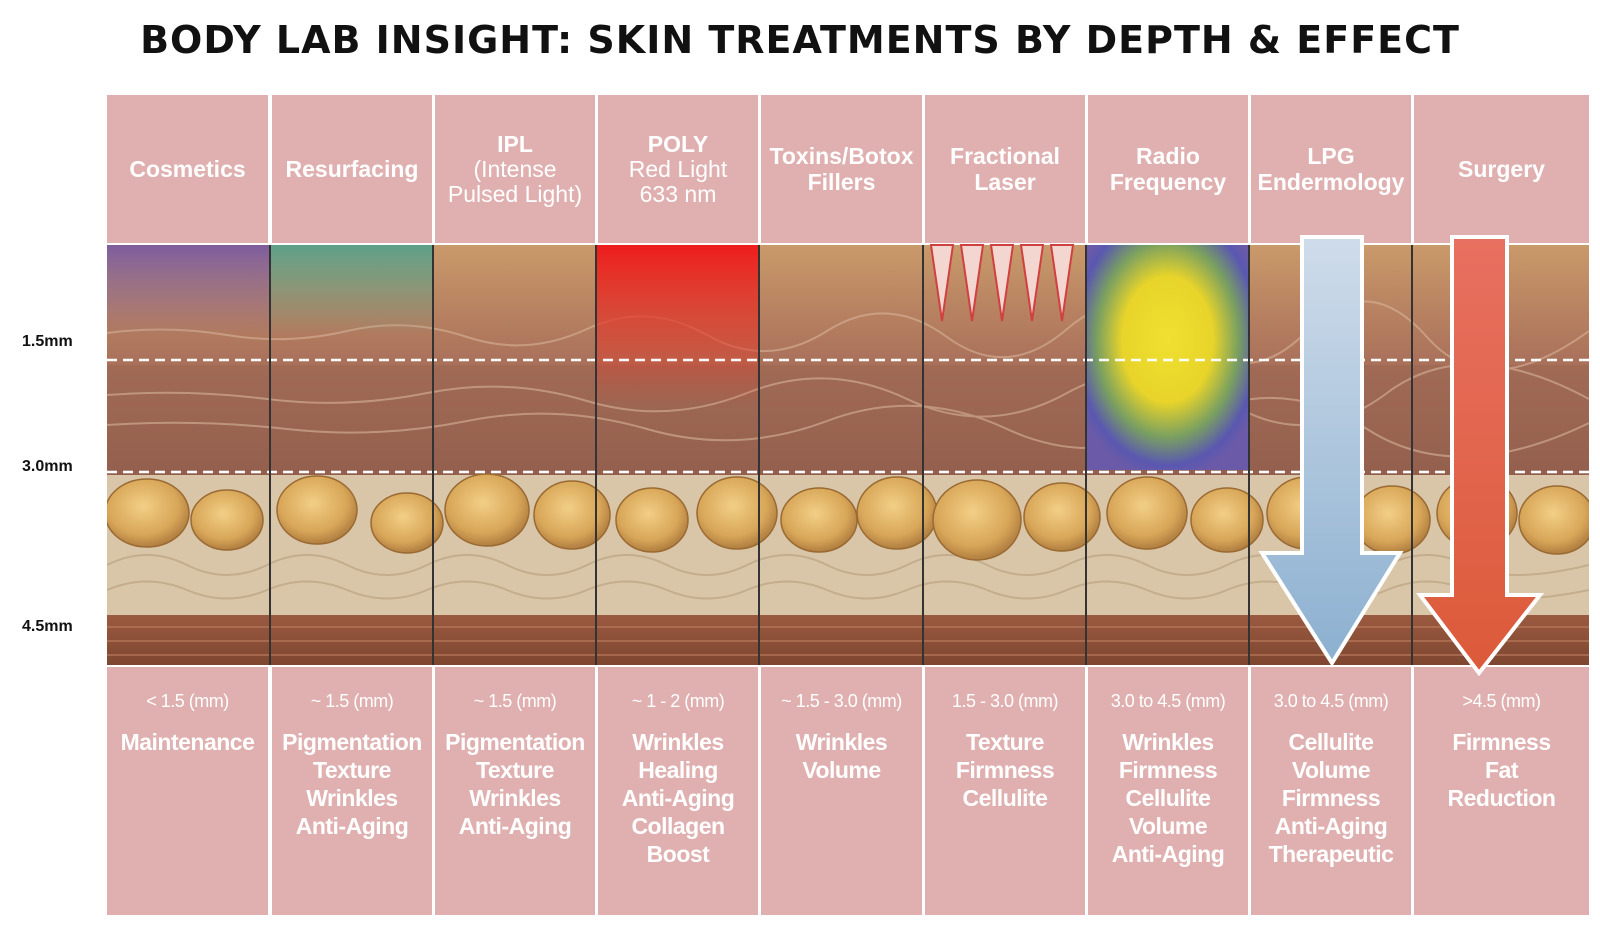 This screenshot has width=1600, height=936. I want to click on depth-label-4-5mm: 4.5mm, so click(47, 626).